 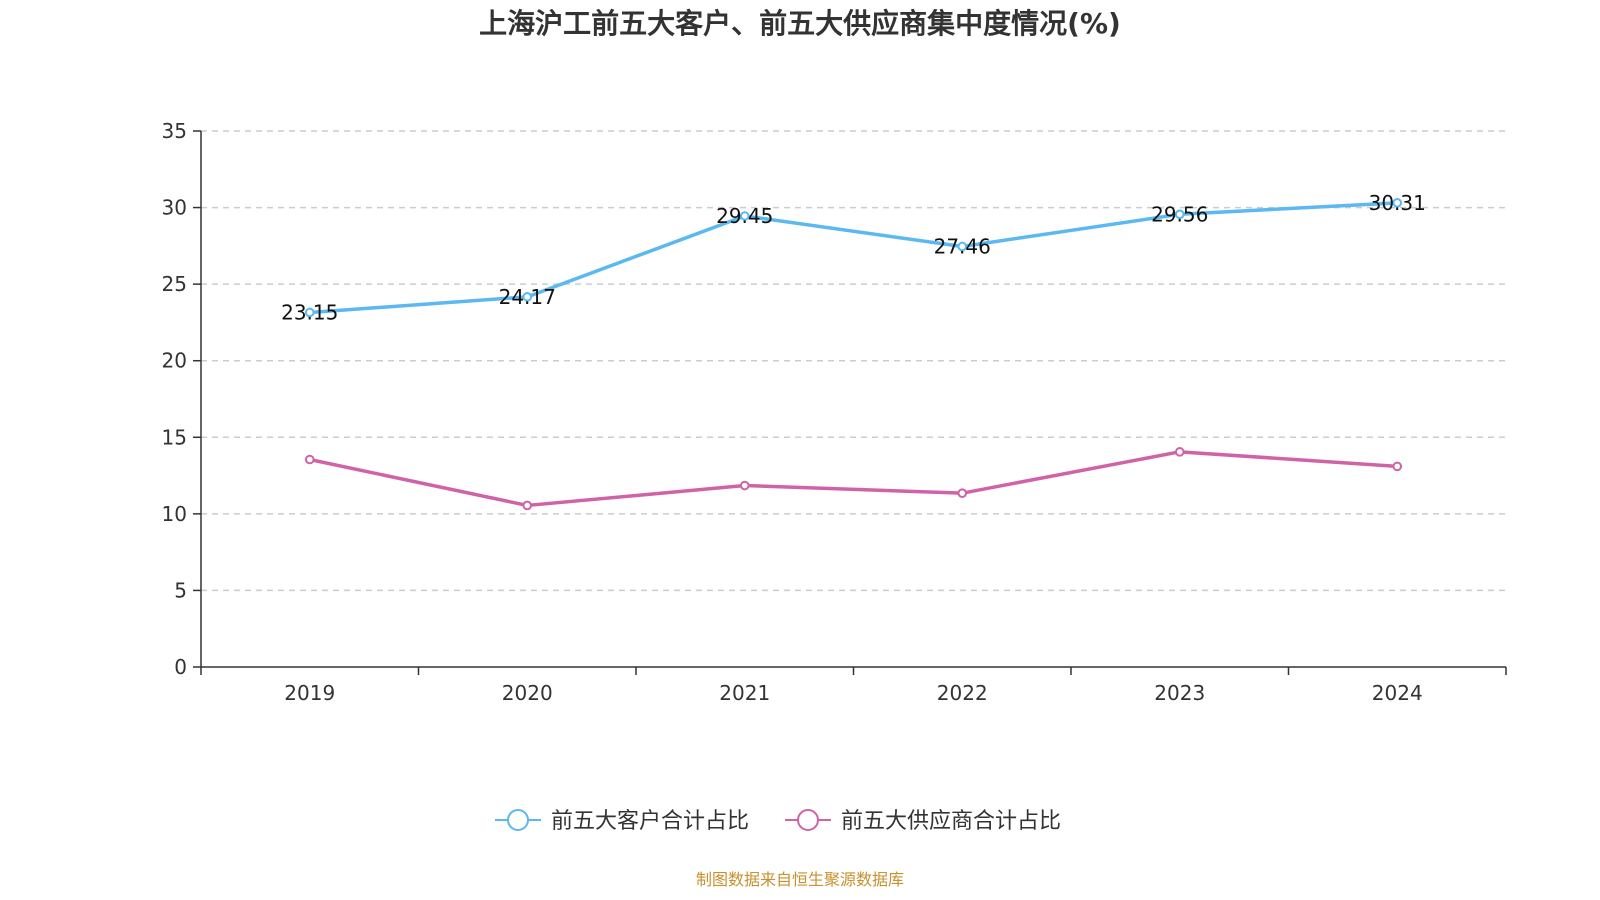 What do you see at coordinates (778, 821) in the screenshot?
I see `legend: 前五大客户合计占比 前五大供应商合计占比` at bounding box center [778, 821].